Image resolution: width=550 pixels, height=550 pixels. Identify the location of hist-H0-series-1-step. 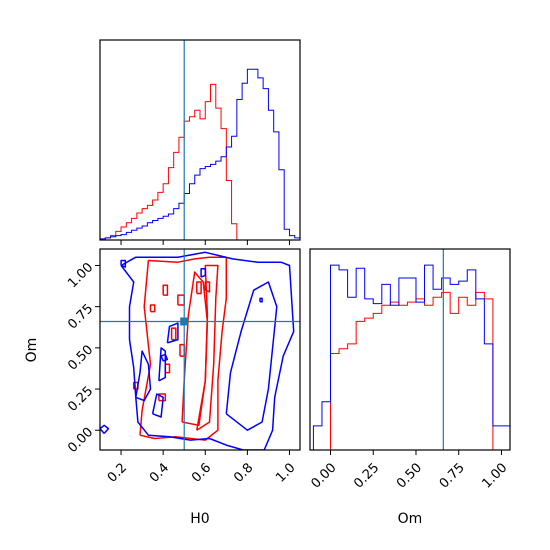
(200, 154).